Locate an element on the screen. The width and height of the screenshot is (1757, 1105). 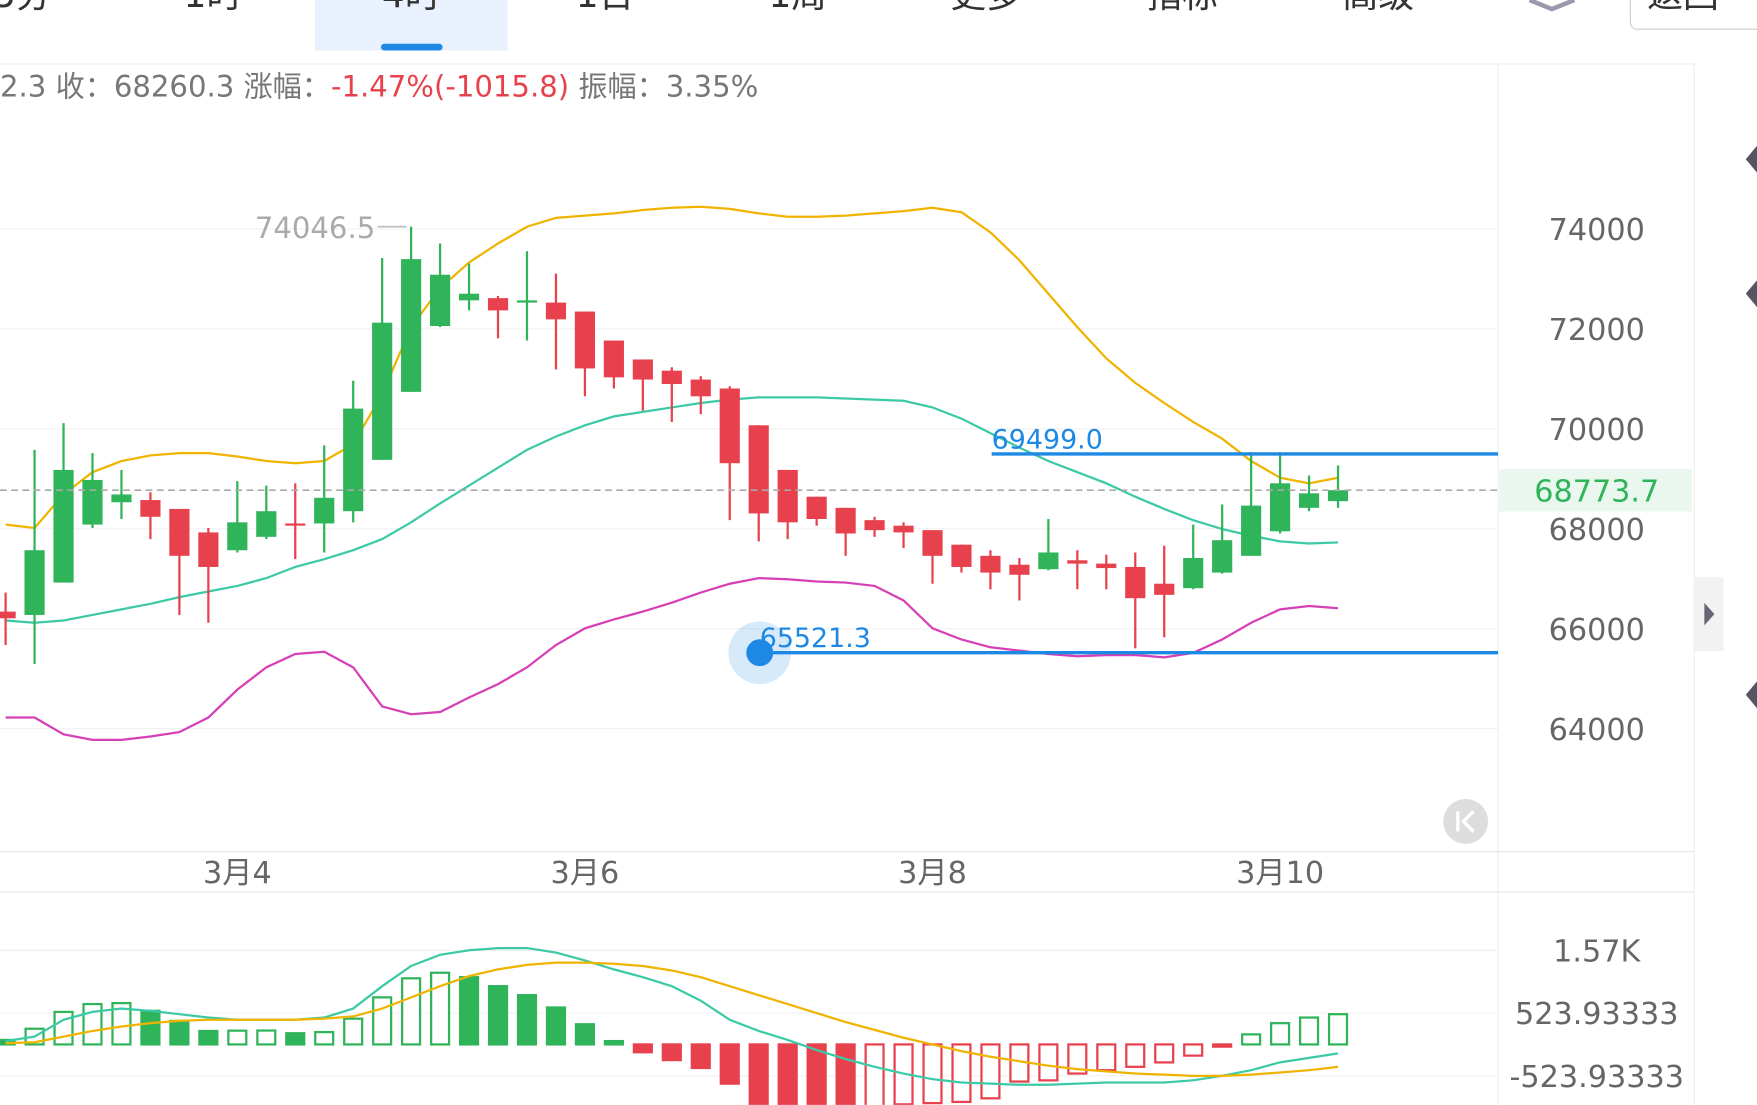
y-tick-label: -523.93333 is located at coordinates (1597, 1077).